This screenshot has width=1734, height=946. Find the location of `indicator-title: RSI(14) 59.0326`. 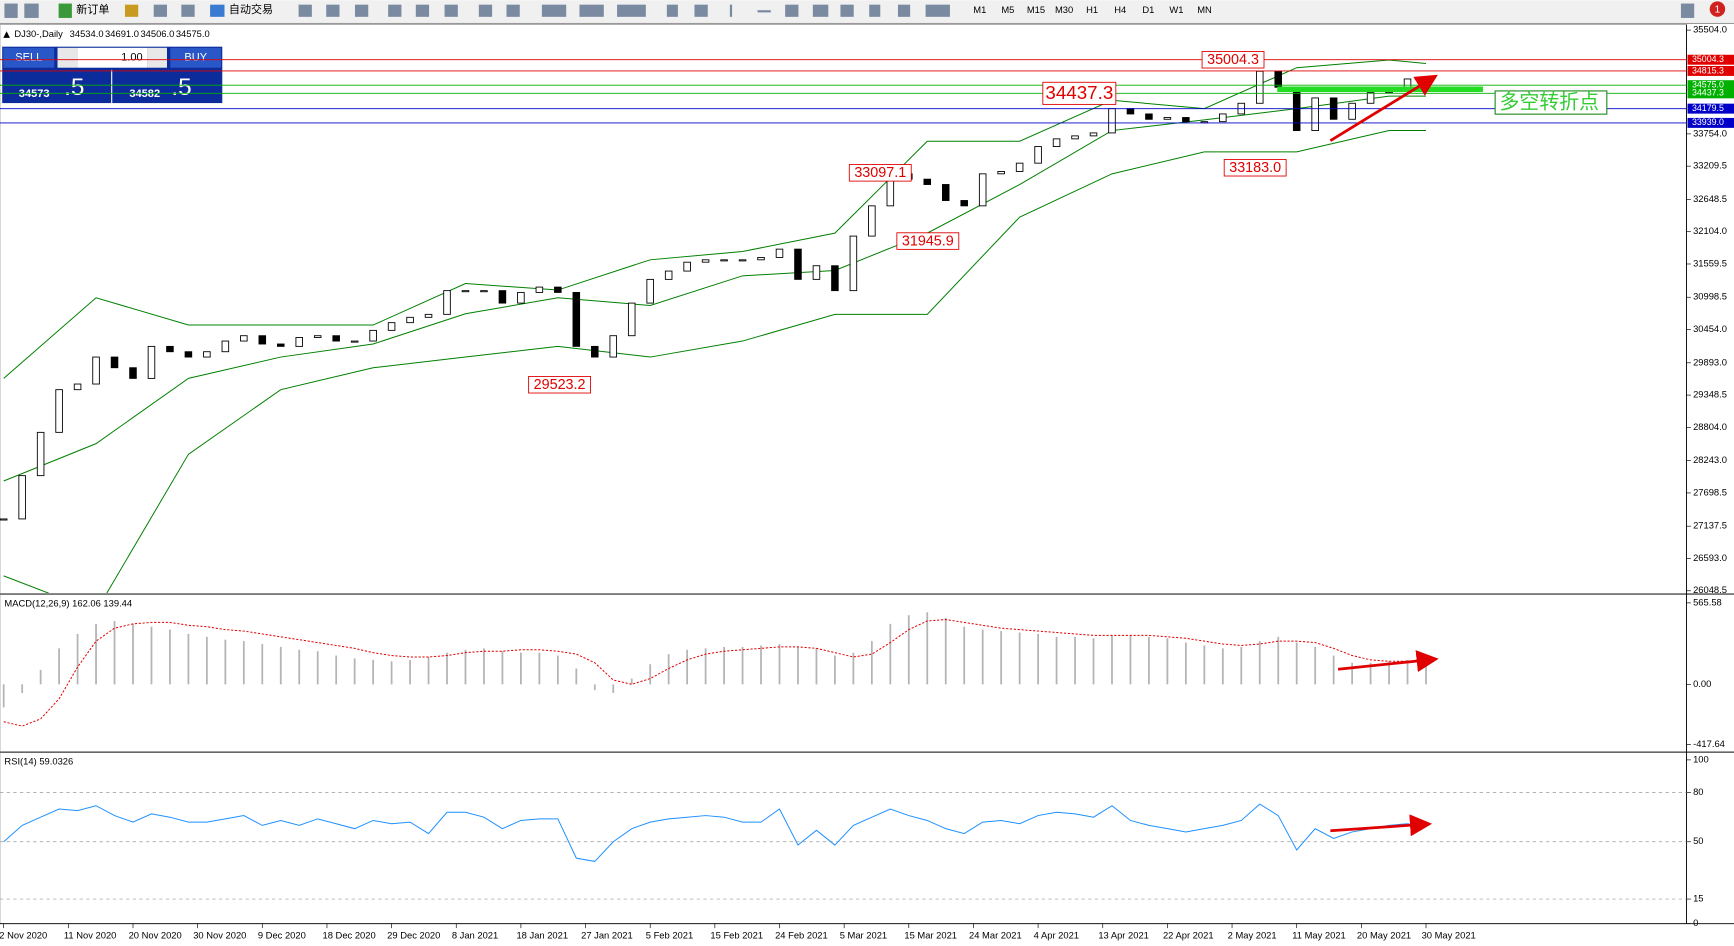

indicator-title: RSI(14) 59.0326 is located at coordinates (38, 761).